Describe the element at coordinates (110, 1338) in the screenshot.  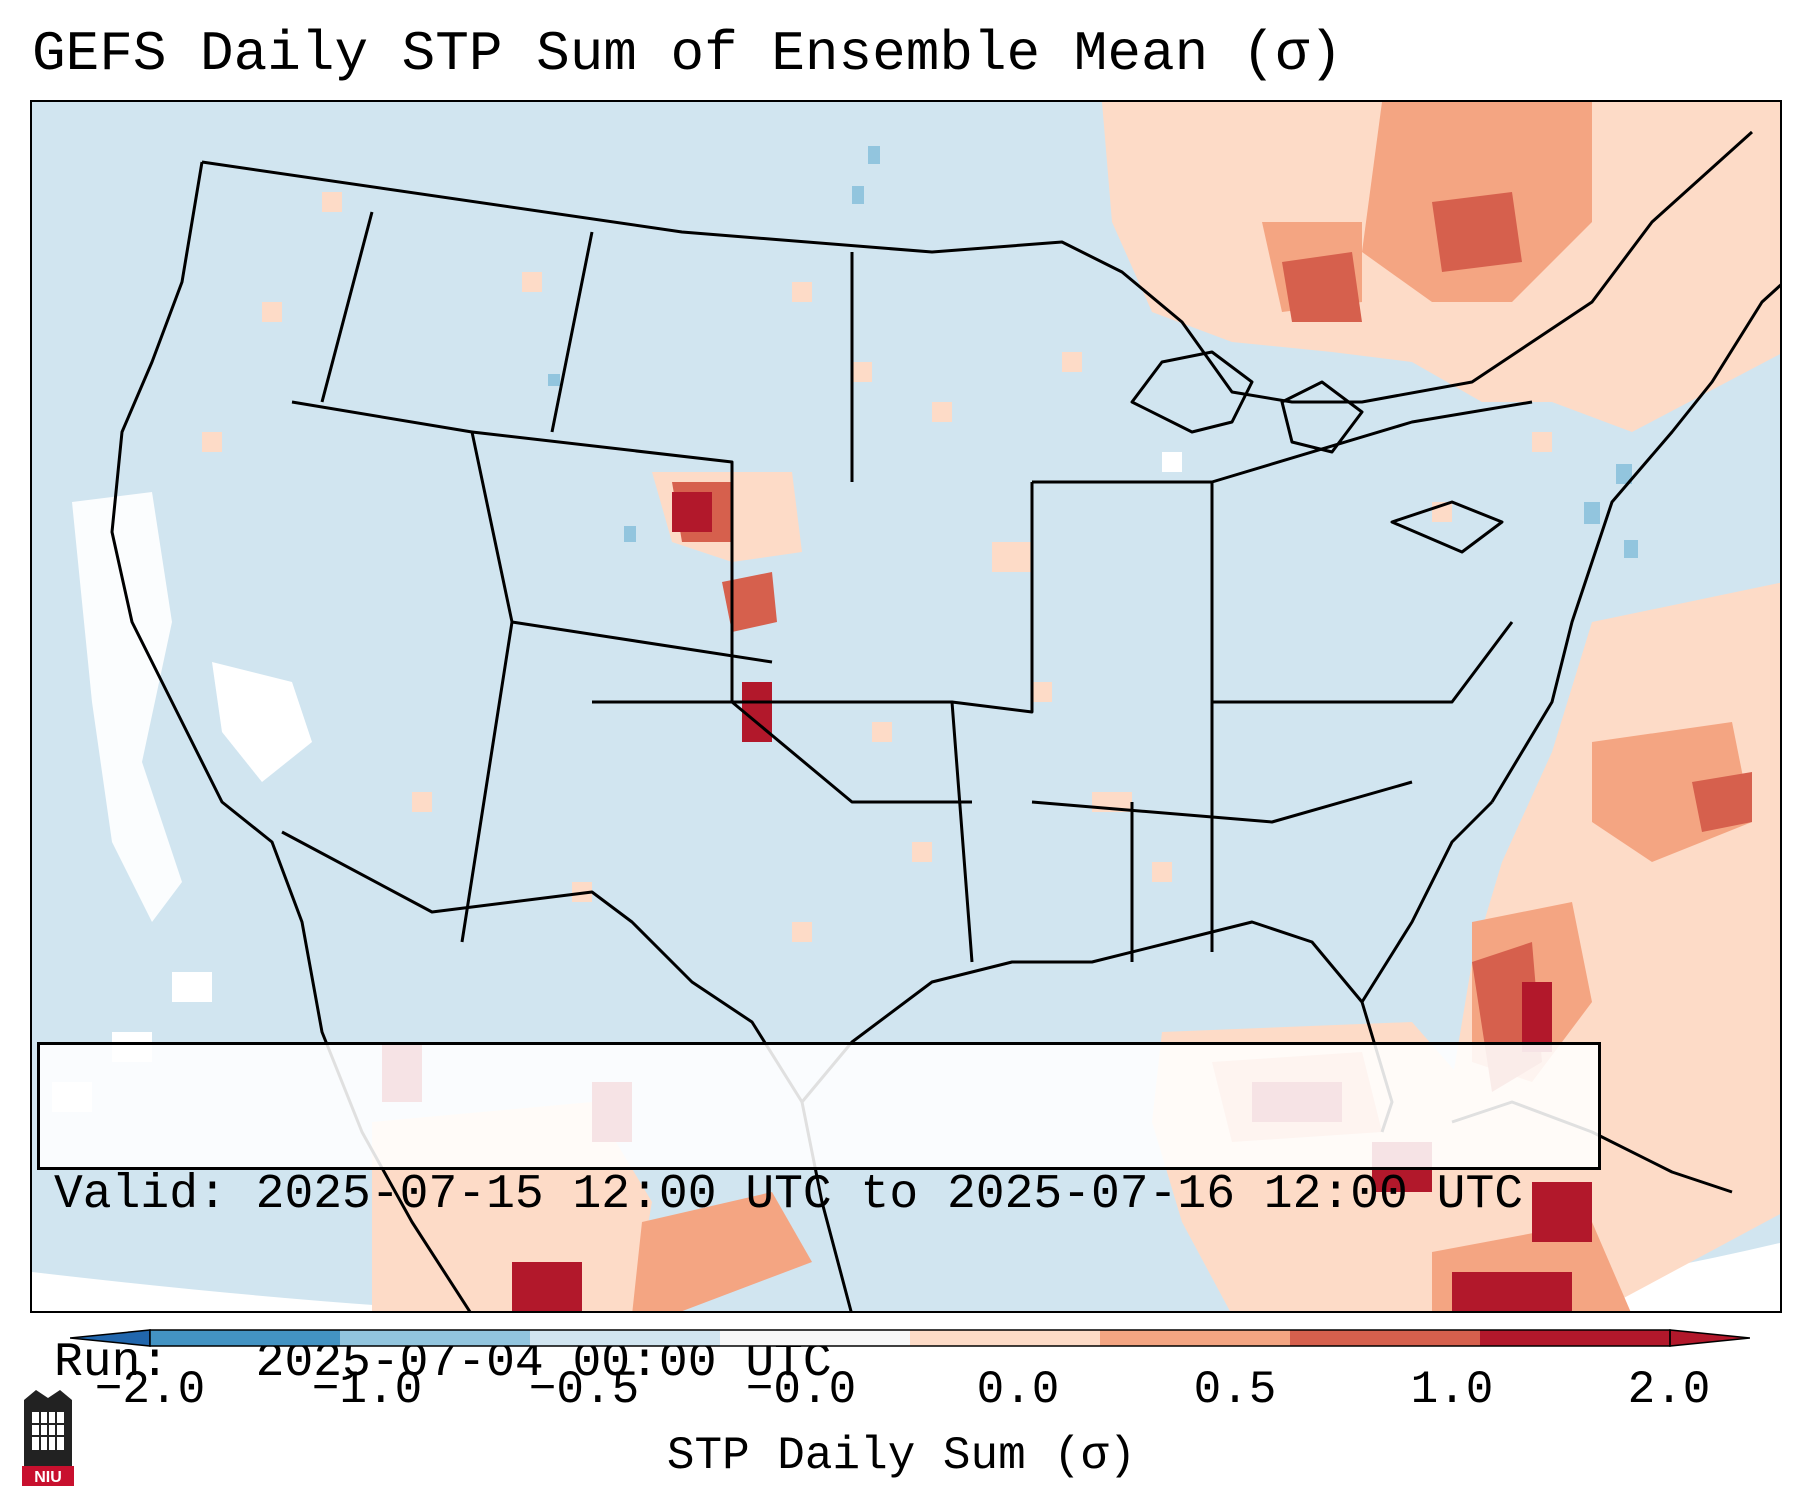
I see `colorbar-under-extension` at that location.